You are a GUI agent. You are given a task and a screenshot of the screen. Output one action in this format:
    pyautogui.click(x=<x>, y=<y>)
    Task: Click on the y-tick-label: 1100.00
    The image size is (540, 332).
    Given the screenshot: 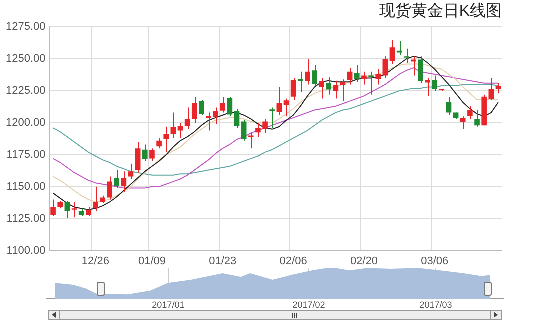 What is the action you would take?
    pyautogui.click(x=26, y=250)
    